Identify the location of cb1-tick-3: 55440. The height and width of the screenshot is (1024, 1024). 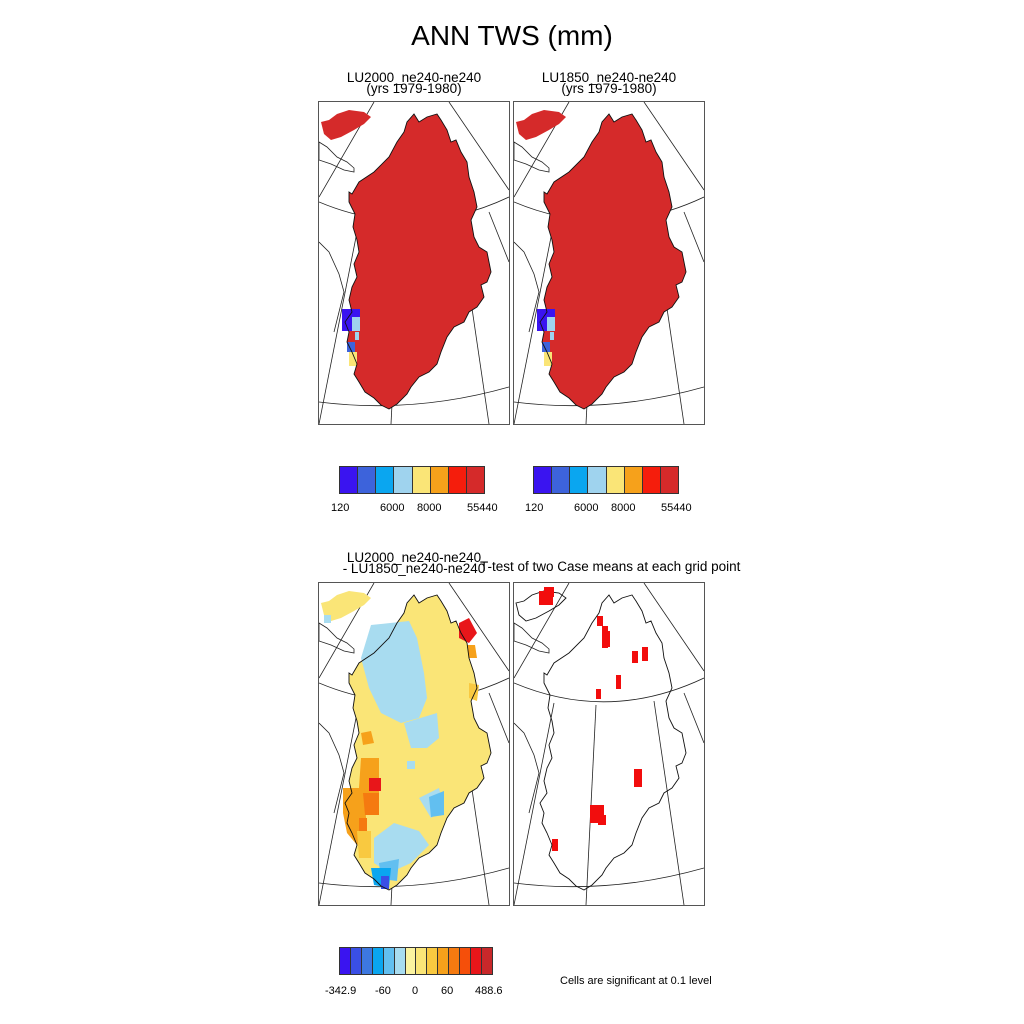
(482, 508).